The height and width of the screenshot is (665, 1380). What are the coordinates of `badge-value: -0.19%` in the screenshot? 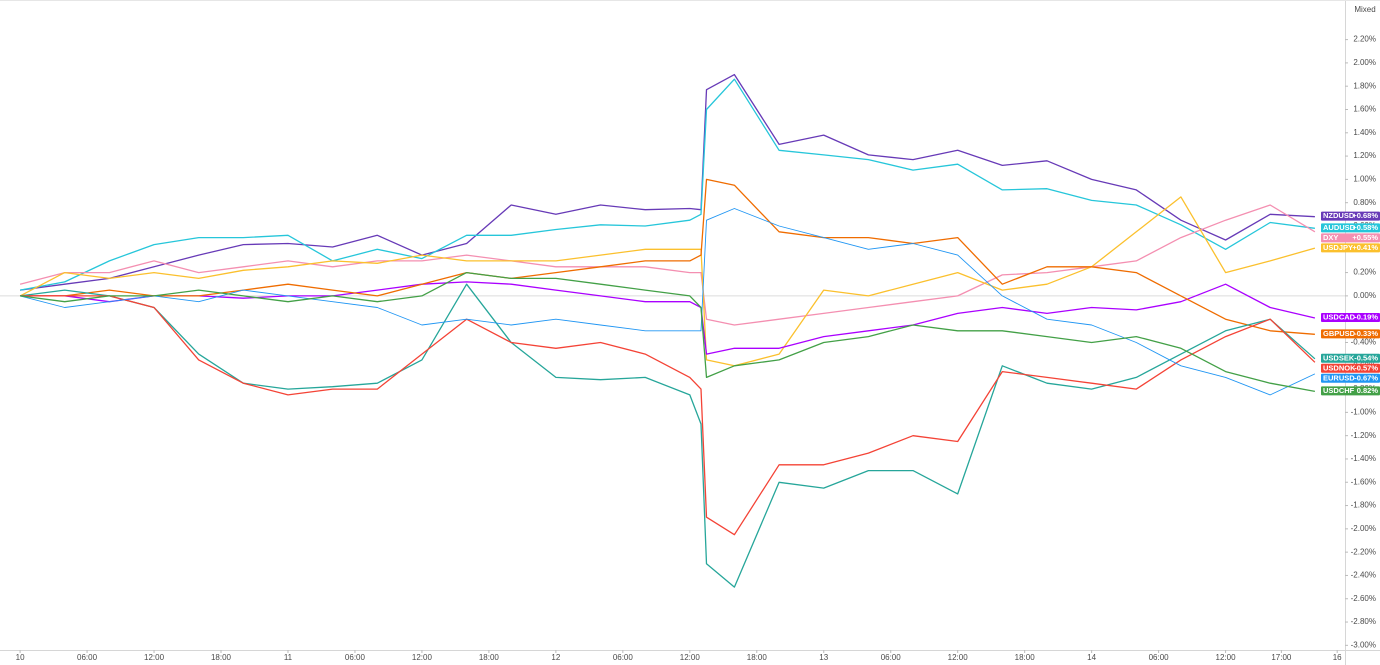 It's located at (1366, 316).